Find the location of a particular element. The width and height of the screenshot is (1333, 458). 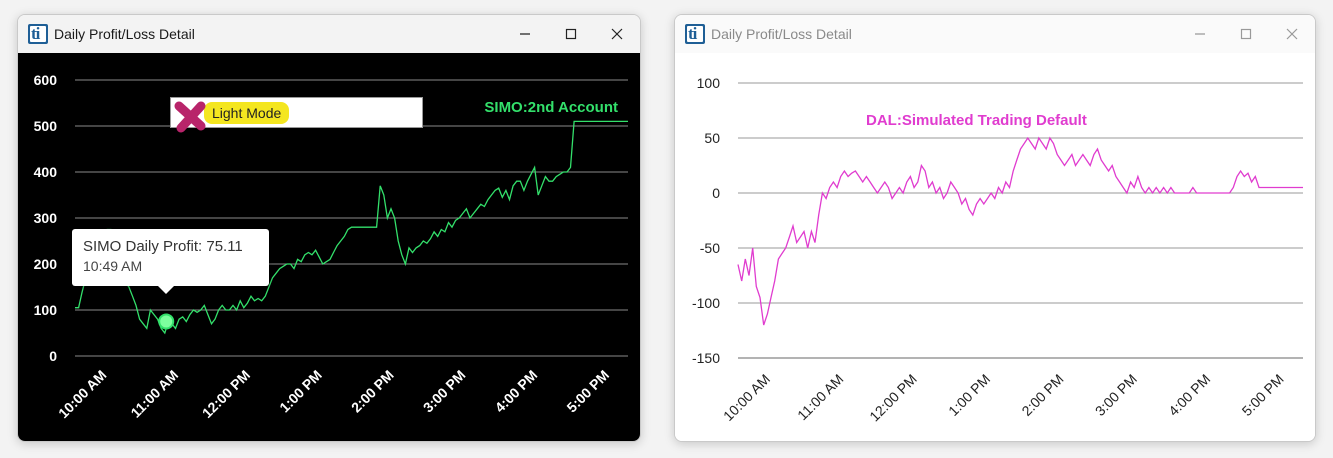

y-tick-label: 600 is located at coordinates (46, 80).